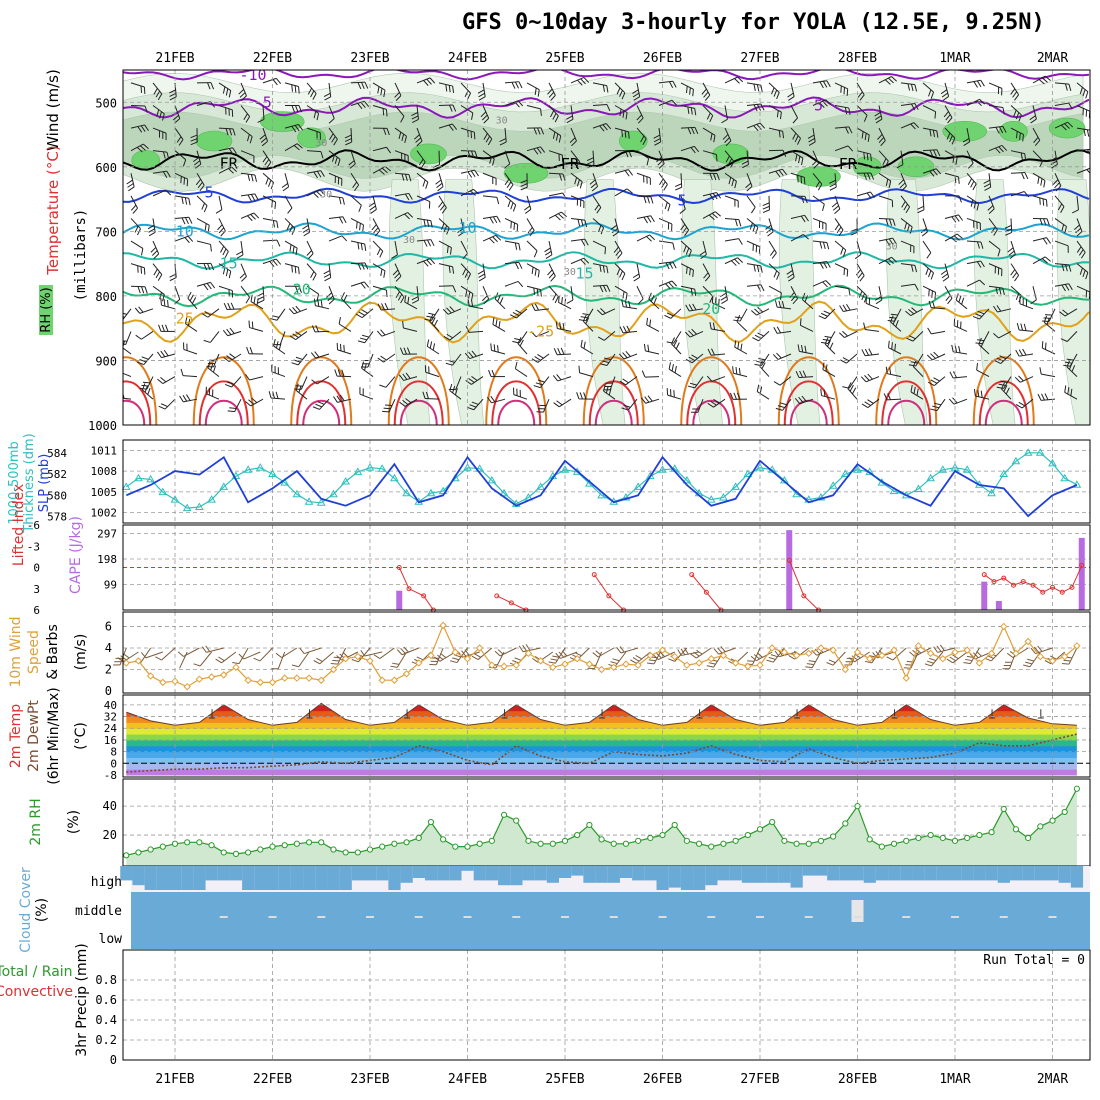 The image size is (1100, 1100). What do you see at coordinates (416, 589) in the screenshot?
I see `lifted-index-line` at bounding box center [416, 589].